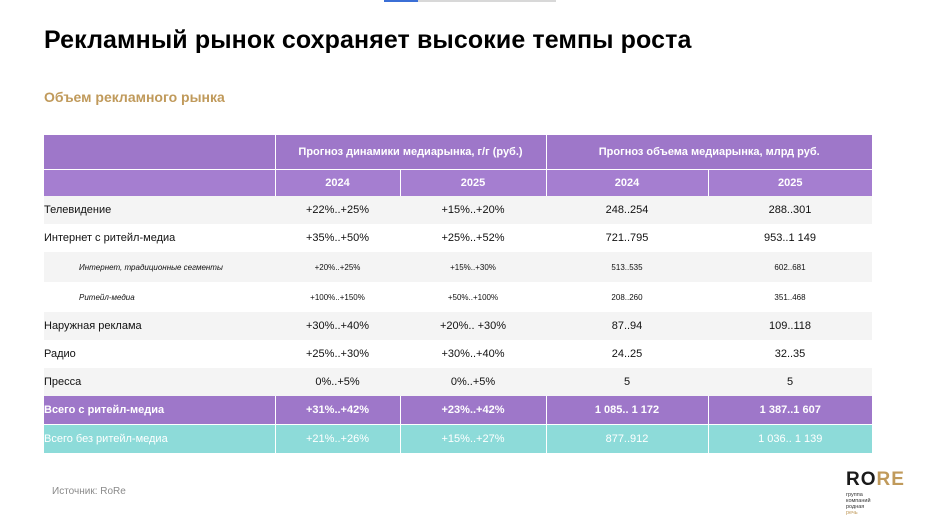 Image resolution: width=941 pixels, height=529 pixels. I want to click on header-growth-forecast: Прогноз динамики медиарынка, г/г (руб.), so click(410, 152).